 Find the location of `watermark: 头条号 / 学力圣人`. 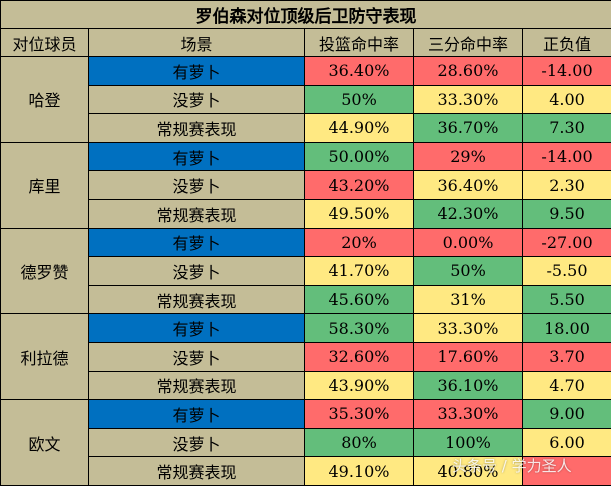

watermark: 头条号 / 学力圣人 is located at coordinates (512, 465).